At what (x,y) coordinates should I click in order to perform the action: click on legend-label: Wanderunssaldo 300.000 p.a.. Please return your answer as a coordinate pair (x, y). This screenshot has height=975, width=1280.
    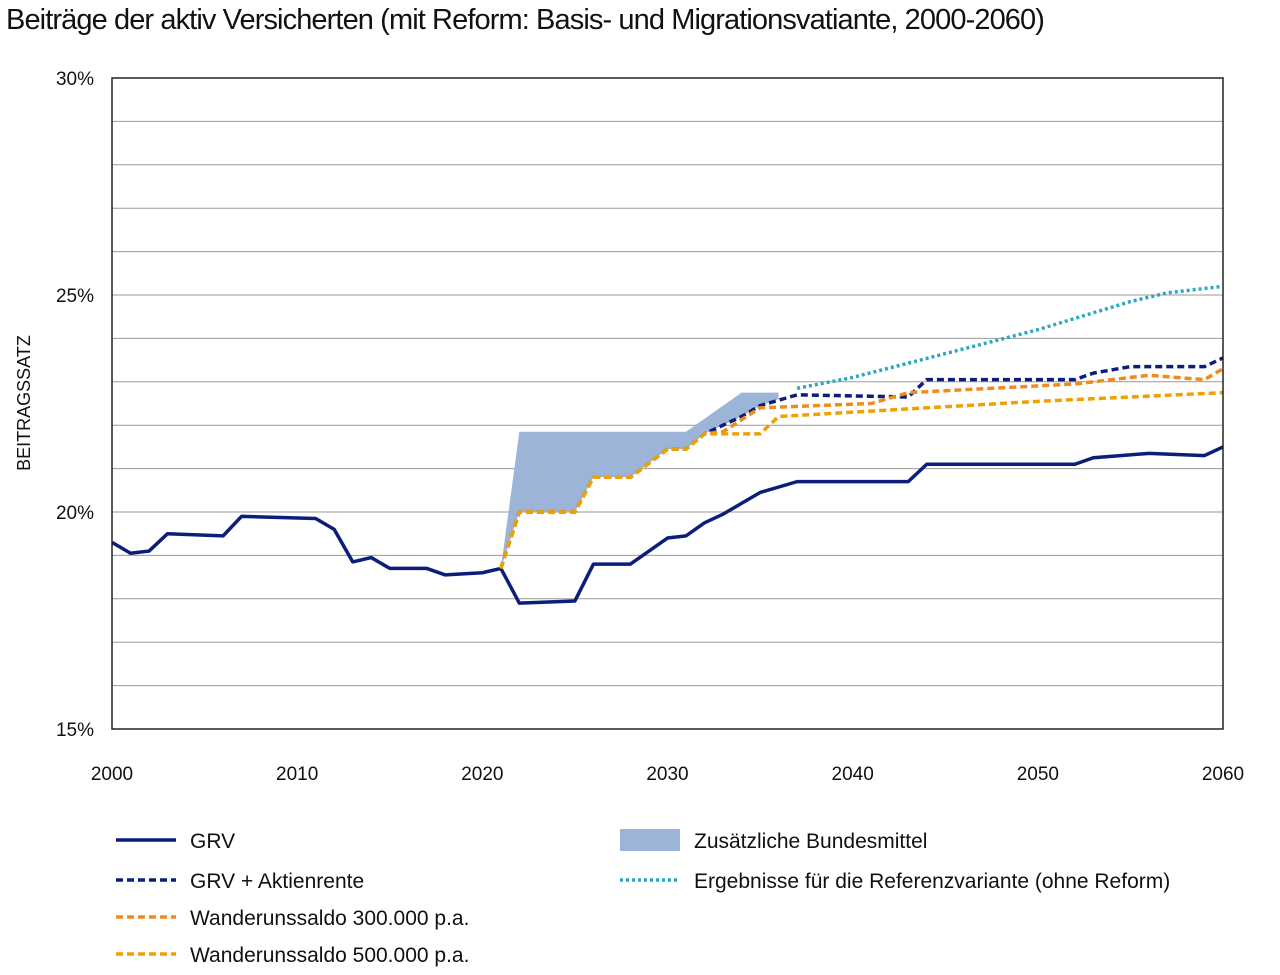
    Looking at the image, I should click on (329, 918).